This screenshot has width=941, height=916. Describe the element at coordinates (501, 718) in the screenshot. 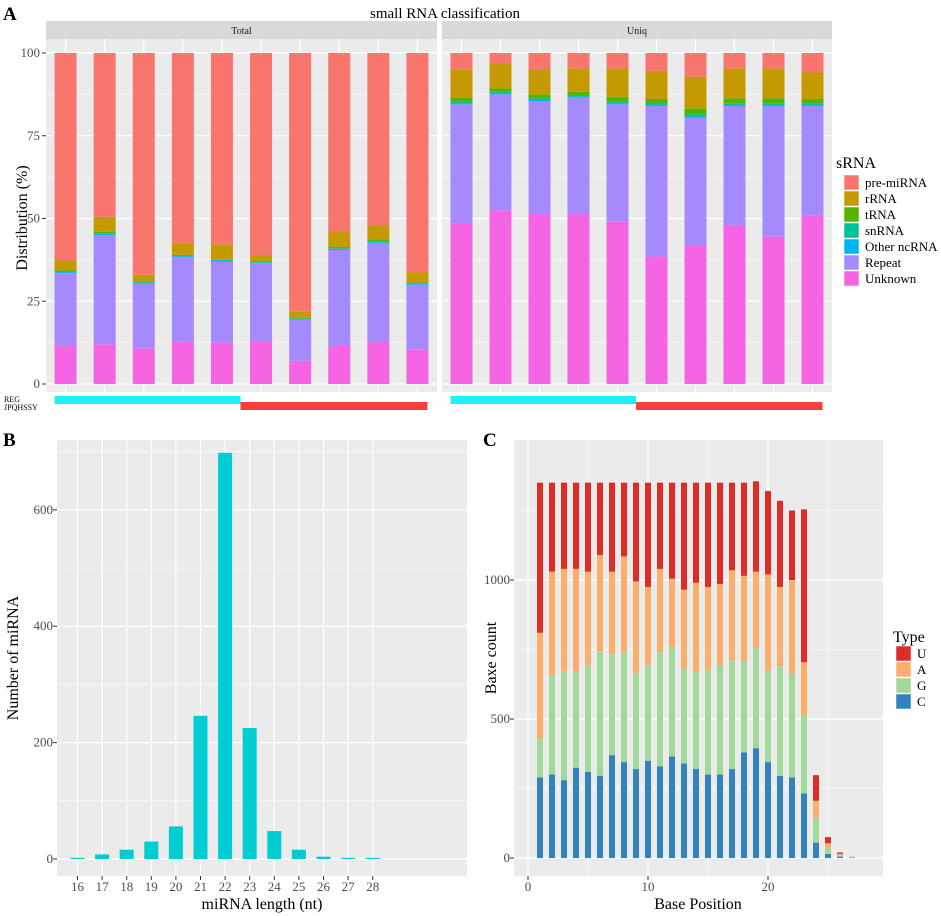

I see `chart-c-y-tick-label: 500` at that location.